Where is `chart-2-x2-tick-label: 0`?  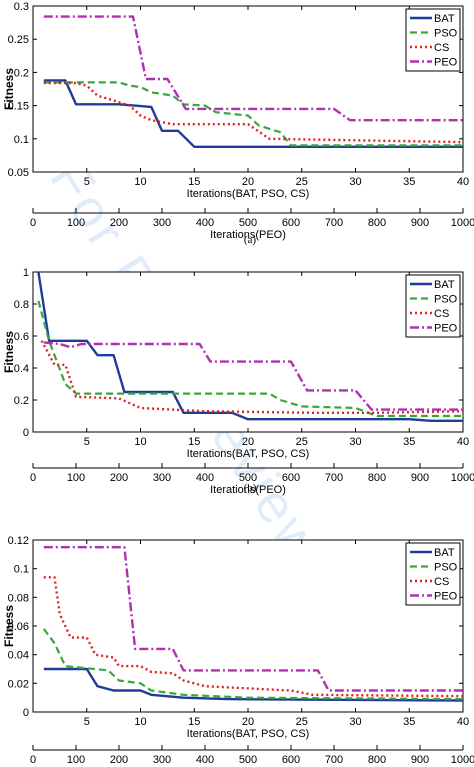
chart-2-x2-tick-label: 0 is located at coordinates (33, 478).